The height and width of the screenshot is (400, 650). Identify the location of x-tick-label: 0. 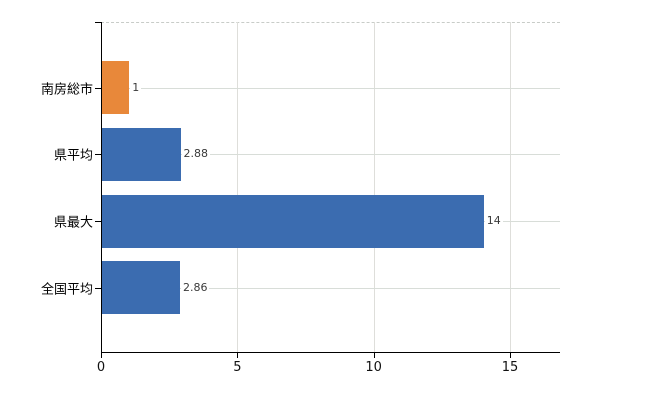
(101, 367).